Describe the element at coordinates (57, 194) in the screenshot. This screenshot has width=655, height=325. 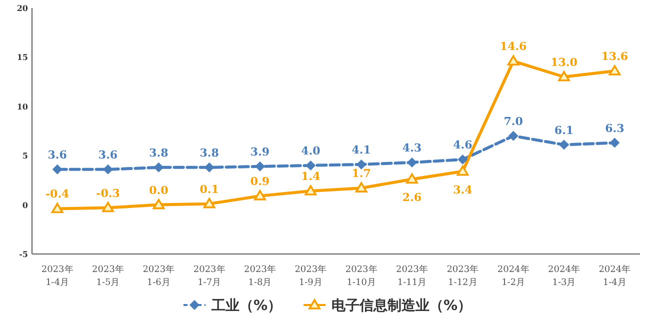
I see `data-label: -0.4` at that location.